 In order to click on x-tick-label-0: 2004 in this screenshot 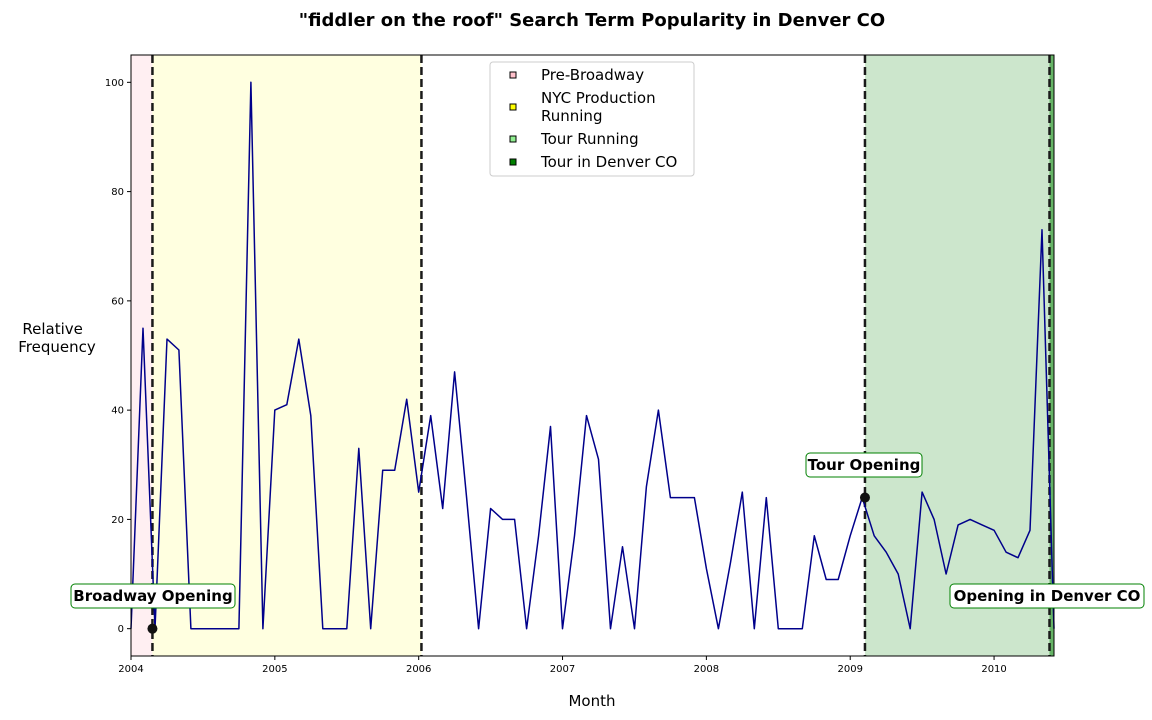, I will do `click(130, 669)`.